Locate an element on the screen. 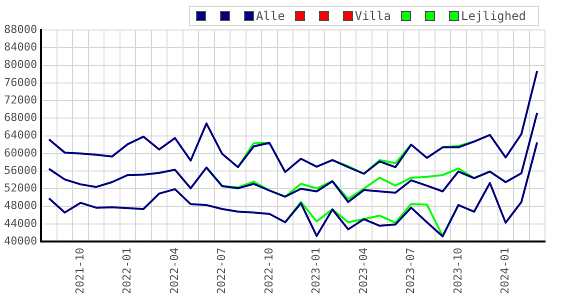 This screenshot has height=300, width=585. x-tick-label: 2022-10 is located at coordinates (269, 271).